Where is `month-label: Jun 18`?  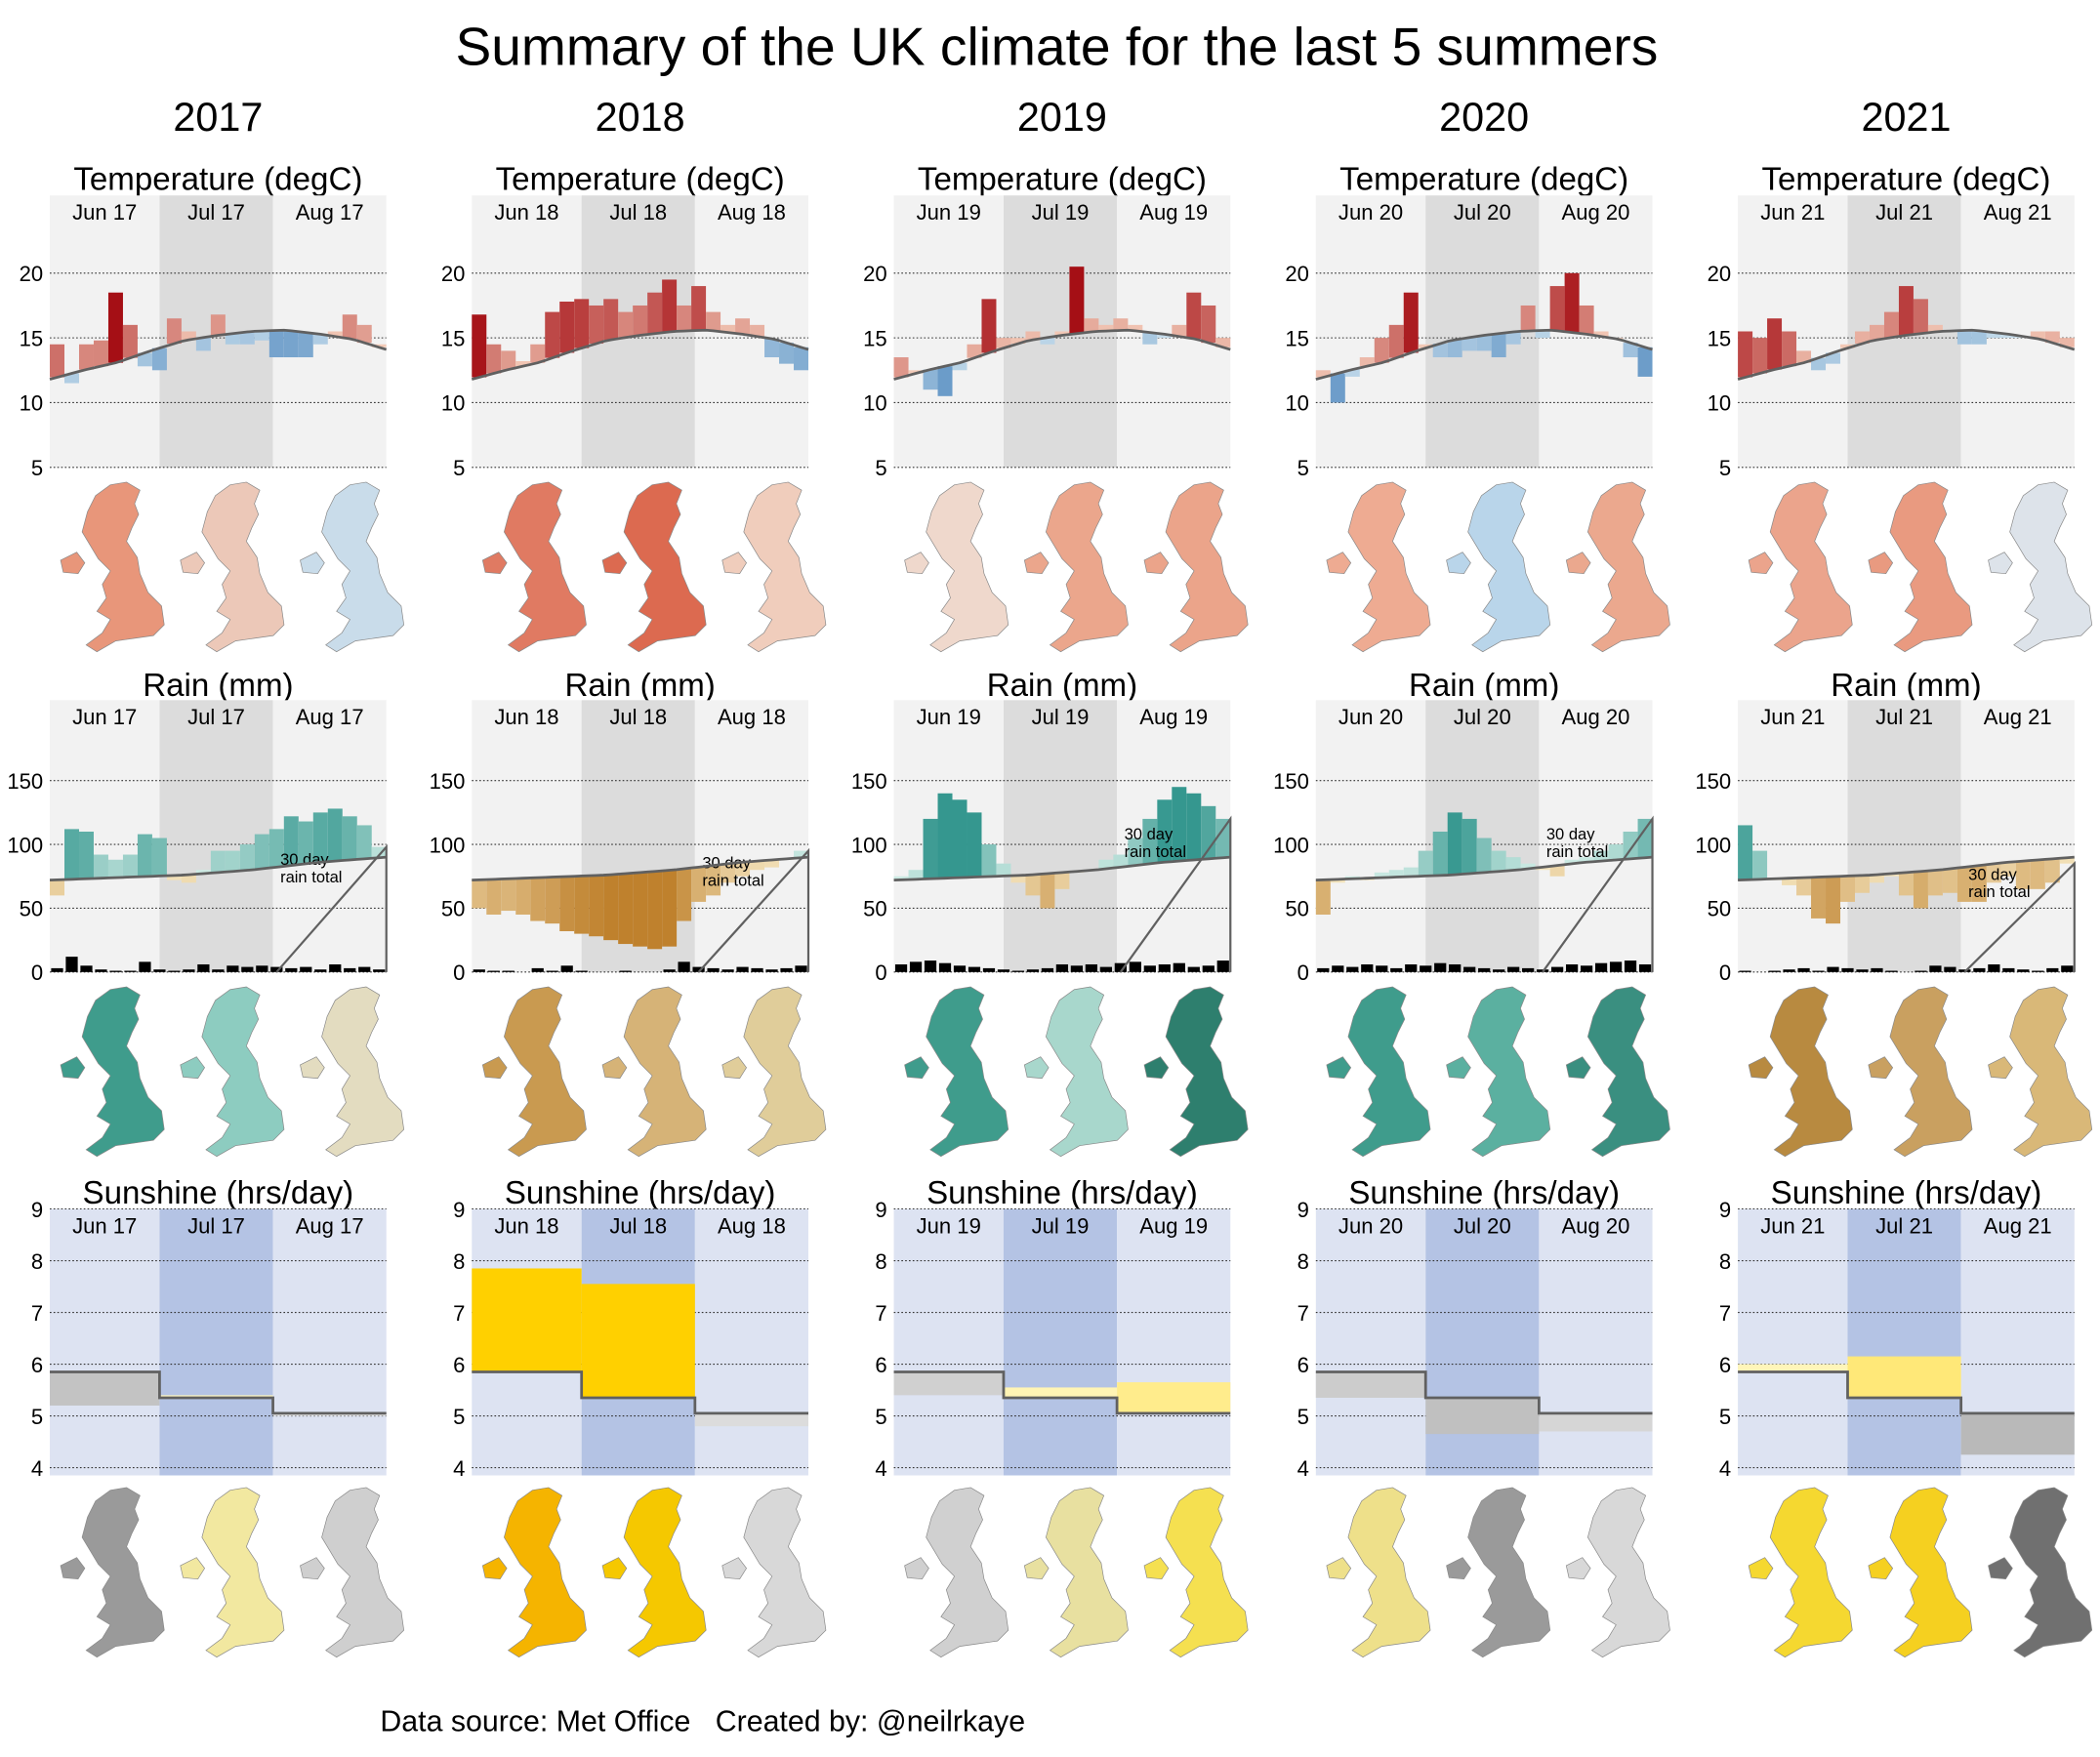 month-label: Jun 18 is located at coordinates (526, 717).